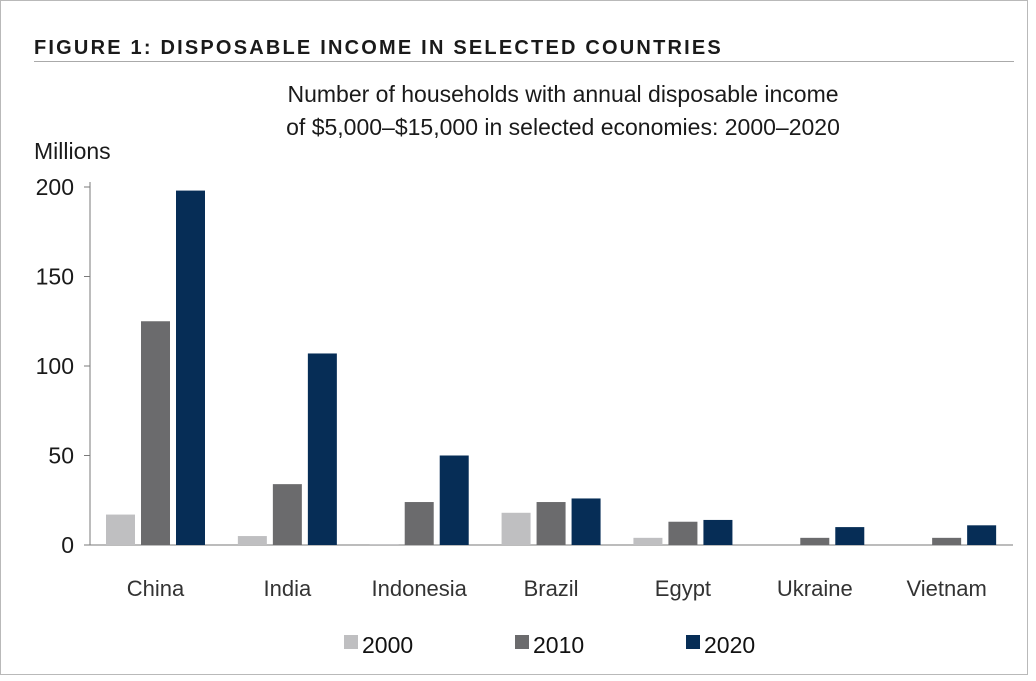 This screenshot has height=681, width=1036. Describe the element at coordinates (586, 521) in the screenshot. I see `bar-brazil-2020` at that location.